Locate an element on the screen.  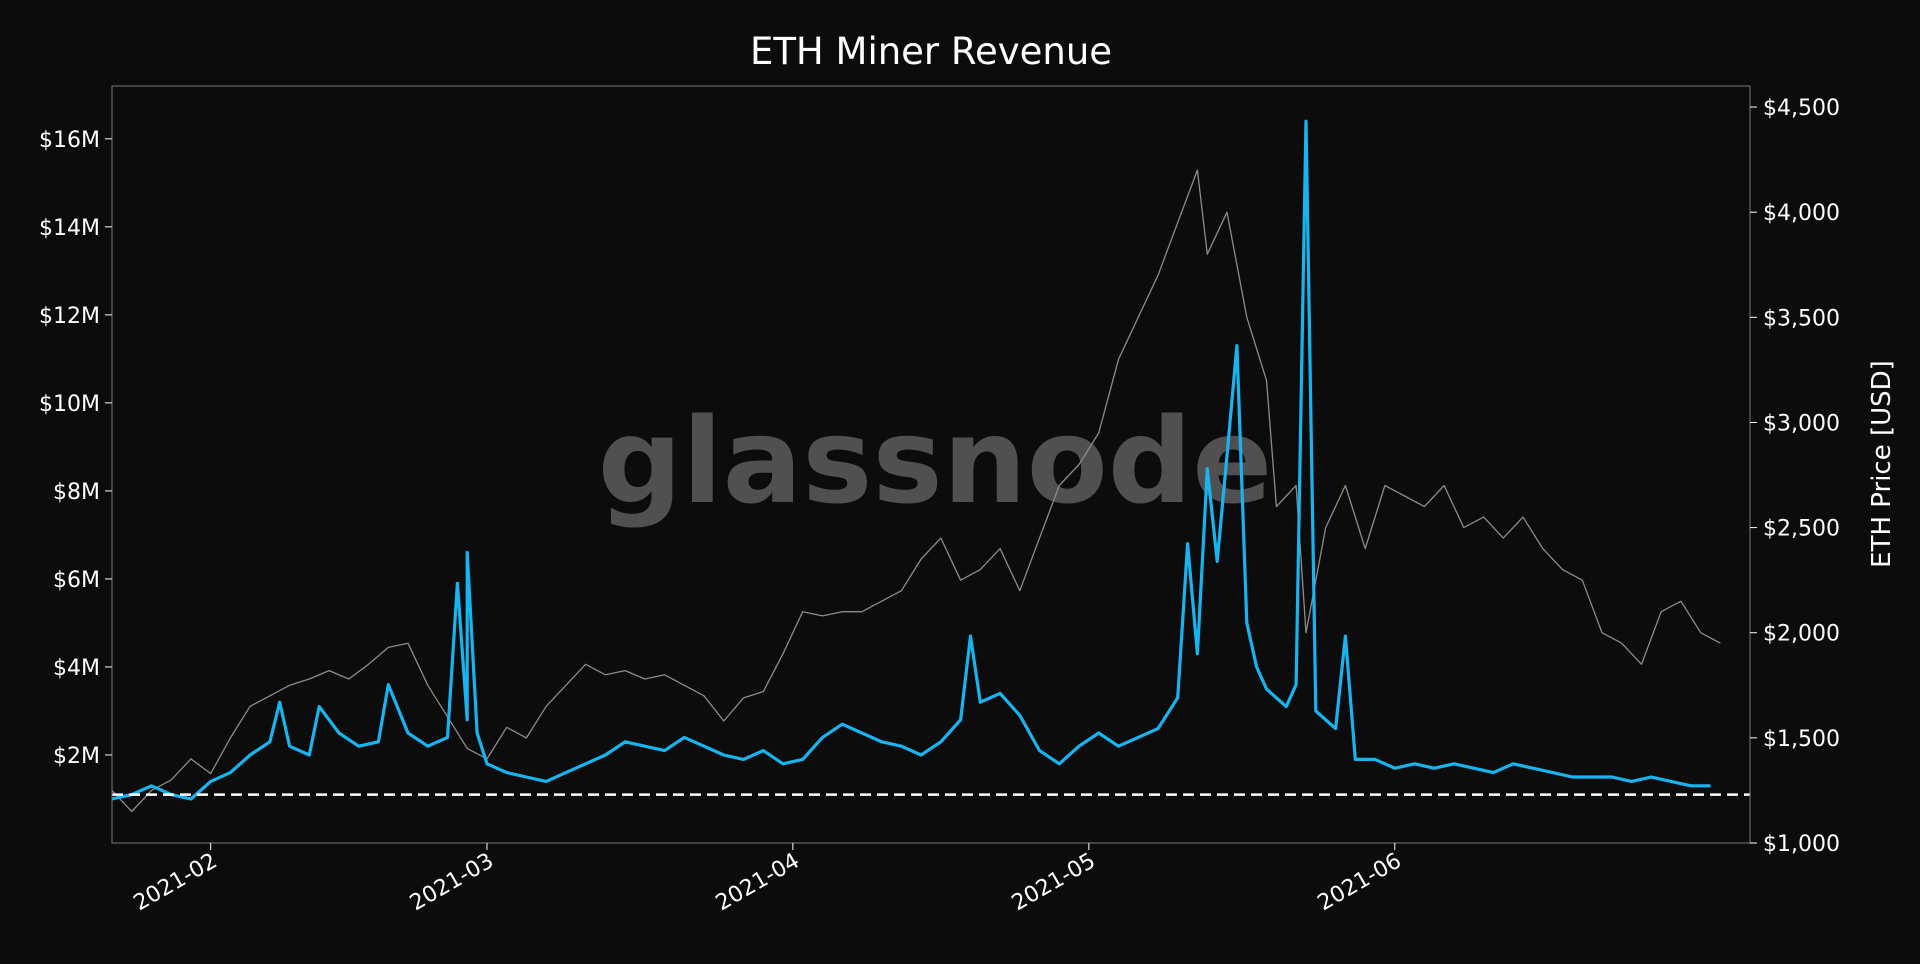
y-left-tick-label: $12M is located at coordinates (69, 316).